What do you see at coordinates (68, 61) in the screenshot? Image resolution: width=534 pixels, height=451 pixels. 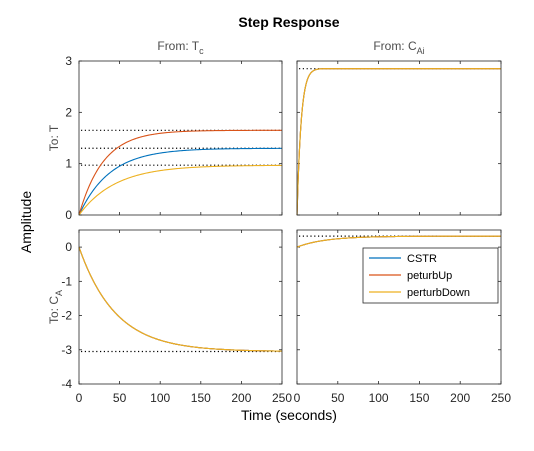 I see `y-tick-label-0-3: 3` at bounding box center [68, 61].